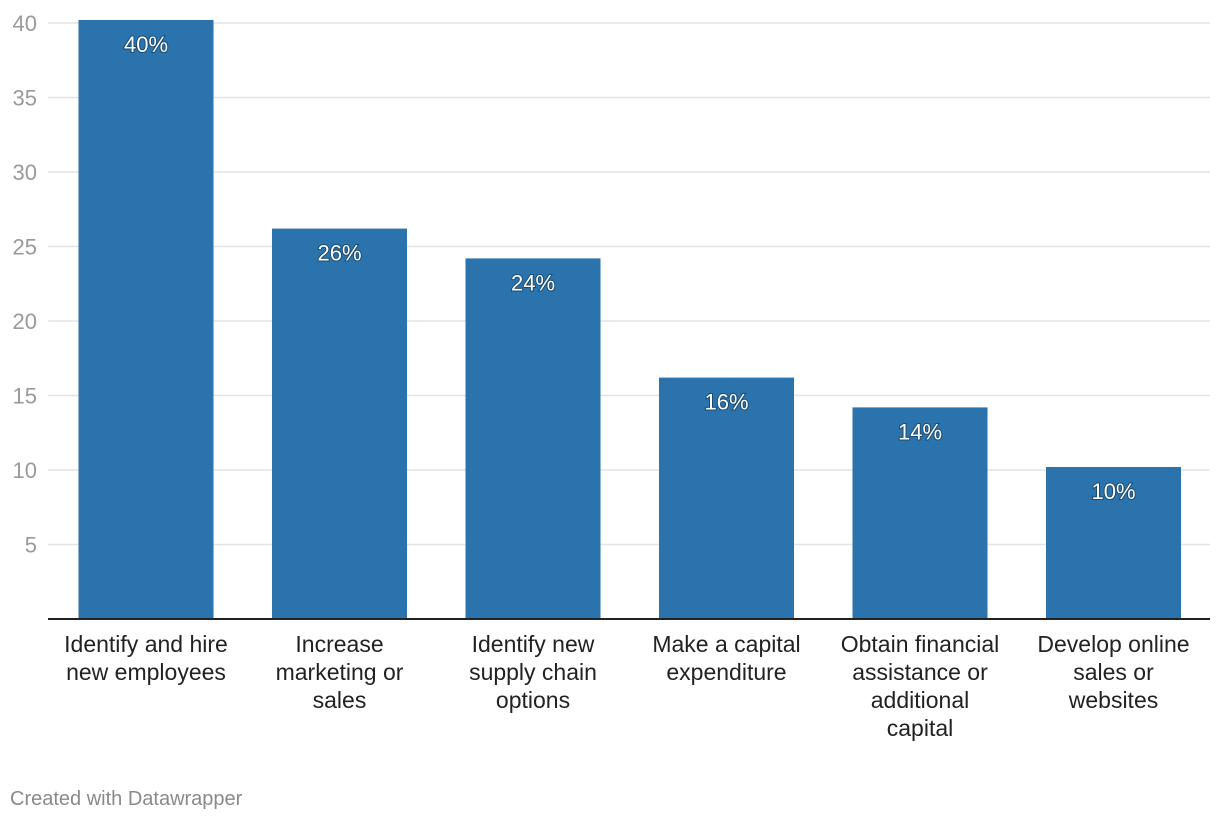  Describe the element at coordinates (920, 700) in the screenshot. I see `x-tick-label: additional` at that location.